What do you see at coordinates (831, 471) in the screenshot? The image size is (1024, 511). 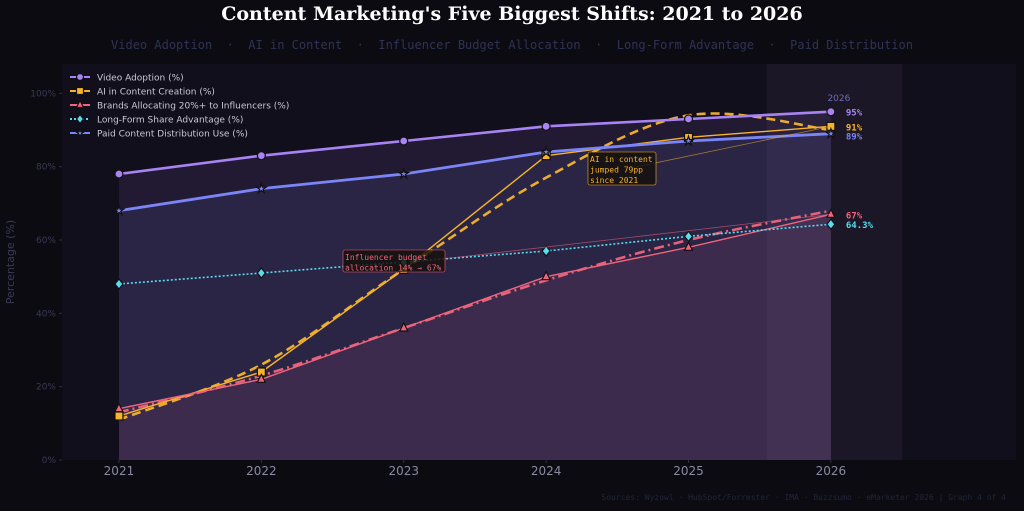 I see `x-tick-label: 2026` at bounding box center [831, 471].